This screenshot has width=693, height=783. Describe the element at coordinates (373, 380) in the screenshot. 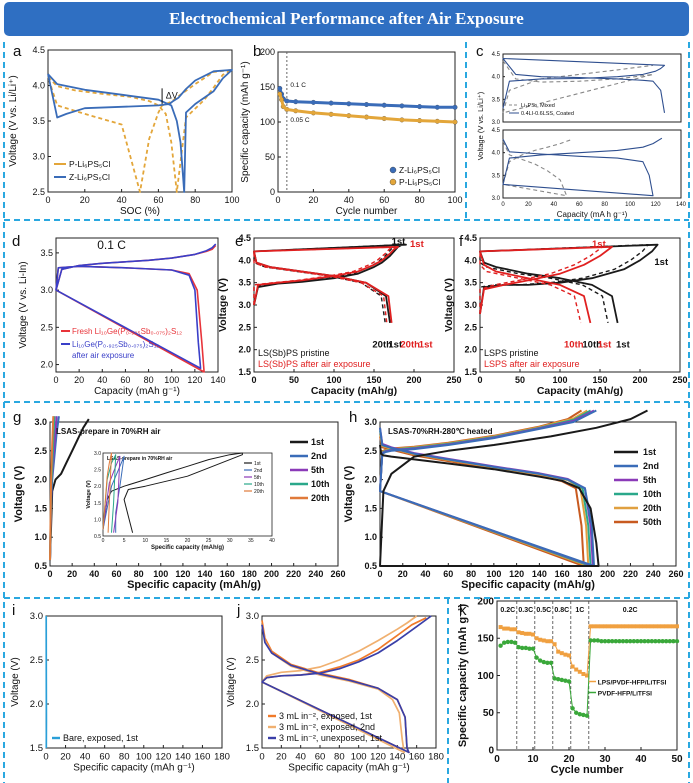

I see `x-tick-label: 150` at that location.